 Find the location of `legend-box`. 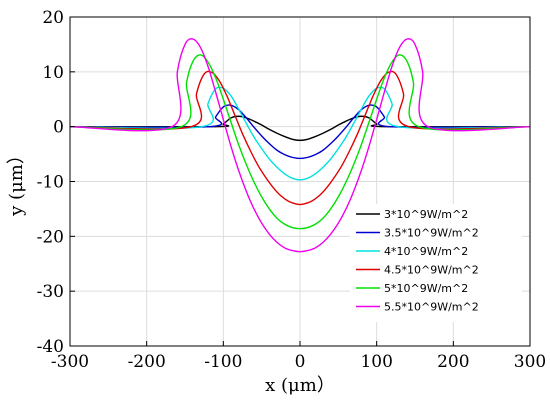

legend-box is located at coordinates (436, 263).